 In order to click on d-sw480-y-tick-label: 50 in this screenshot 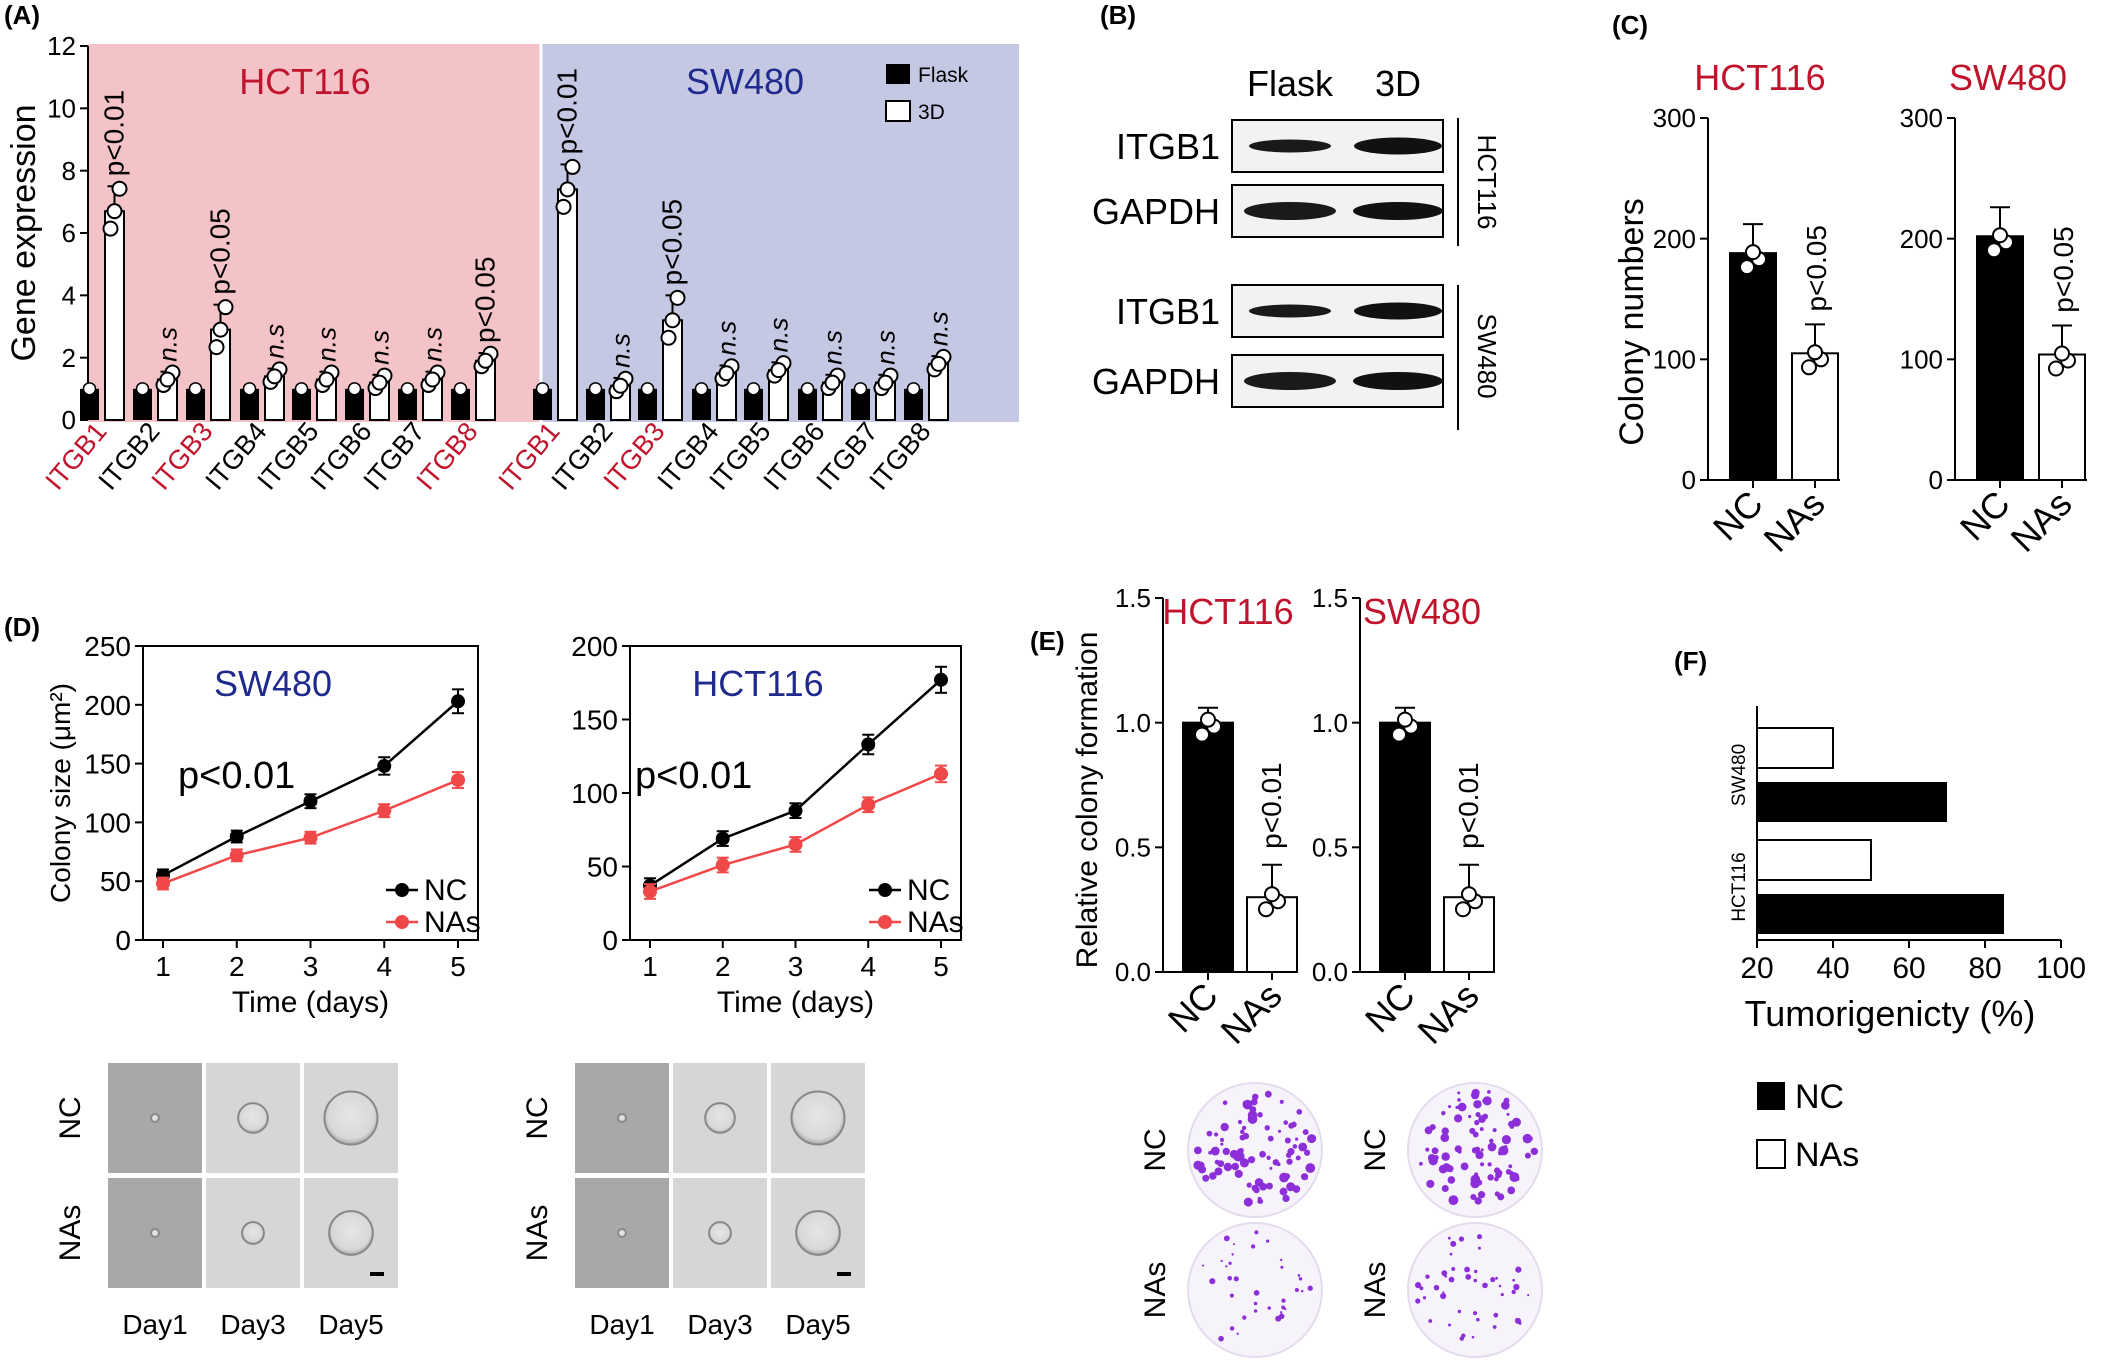, I will do `click(115, 881)`.